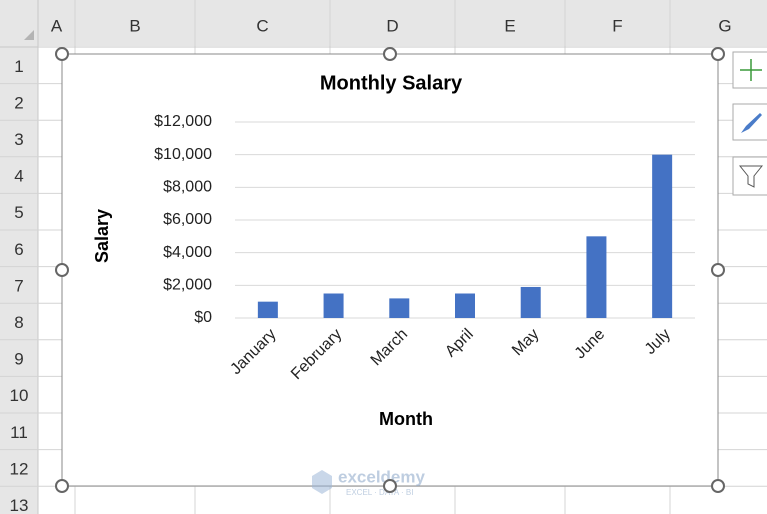  I want to click on column-header: C, so click(262, 25).